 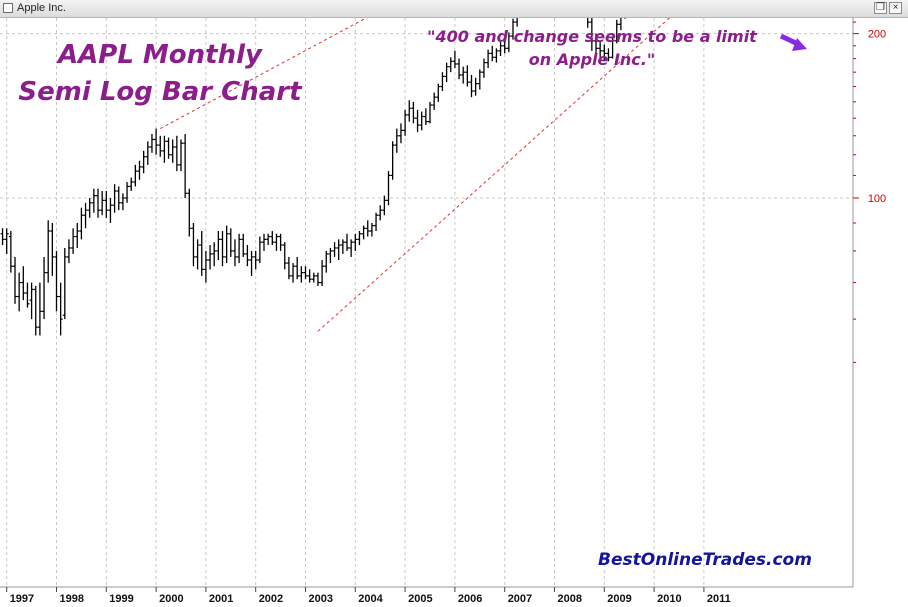 What do you see at coordinates (592, 36) in the screenshot?
I see `annotation-line1: "400 and change seems to be a limit` at bounding box center [592, 36].